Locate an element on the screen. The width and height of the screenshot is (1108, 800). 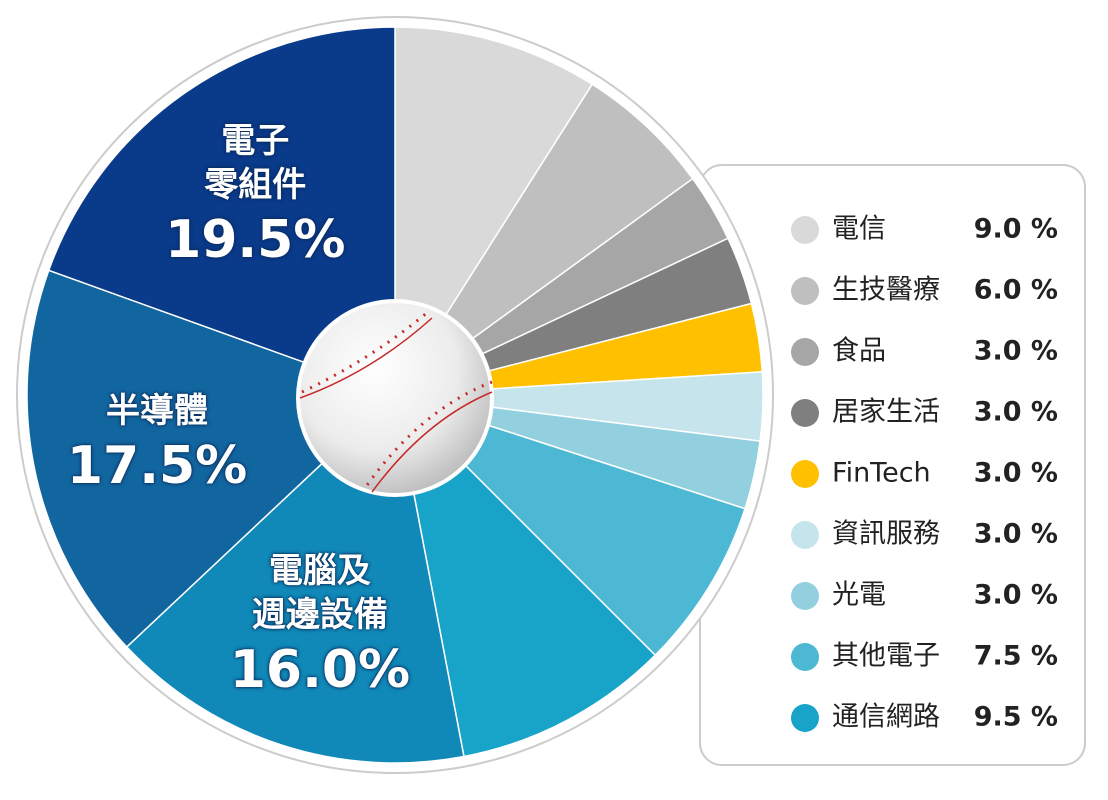
slice-label: 半導體 17.5% is located at coordinates (157, 444).